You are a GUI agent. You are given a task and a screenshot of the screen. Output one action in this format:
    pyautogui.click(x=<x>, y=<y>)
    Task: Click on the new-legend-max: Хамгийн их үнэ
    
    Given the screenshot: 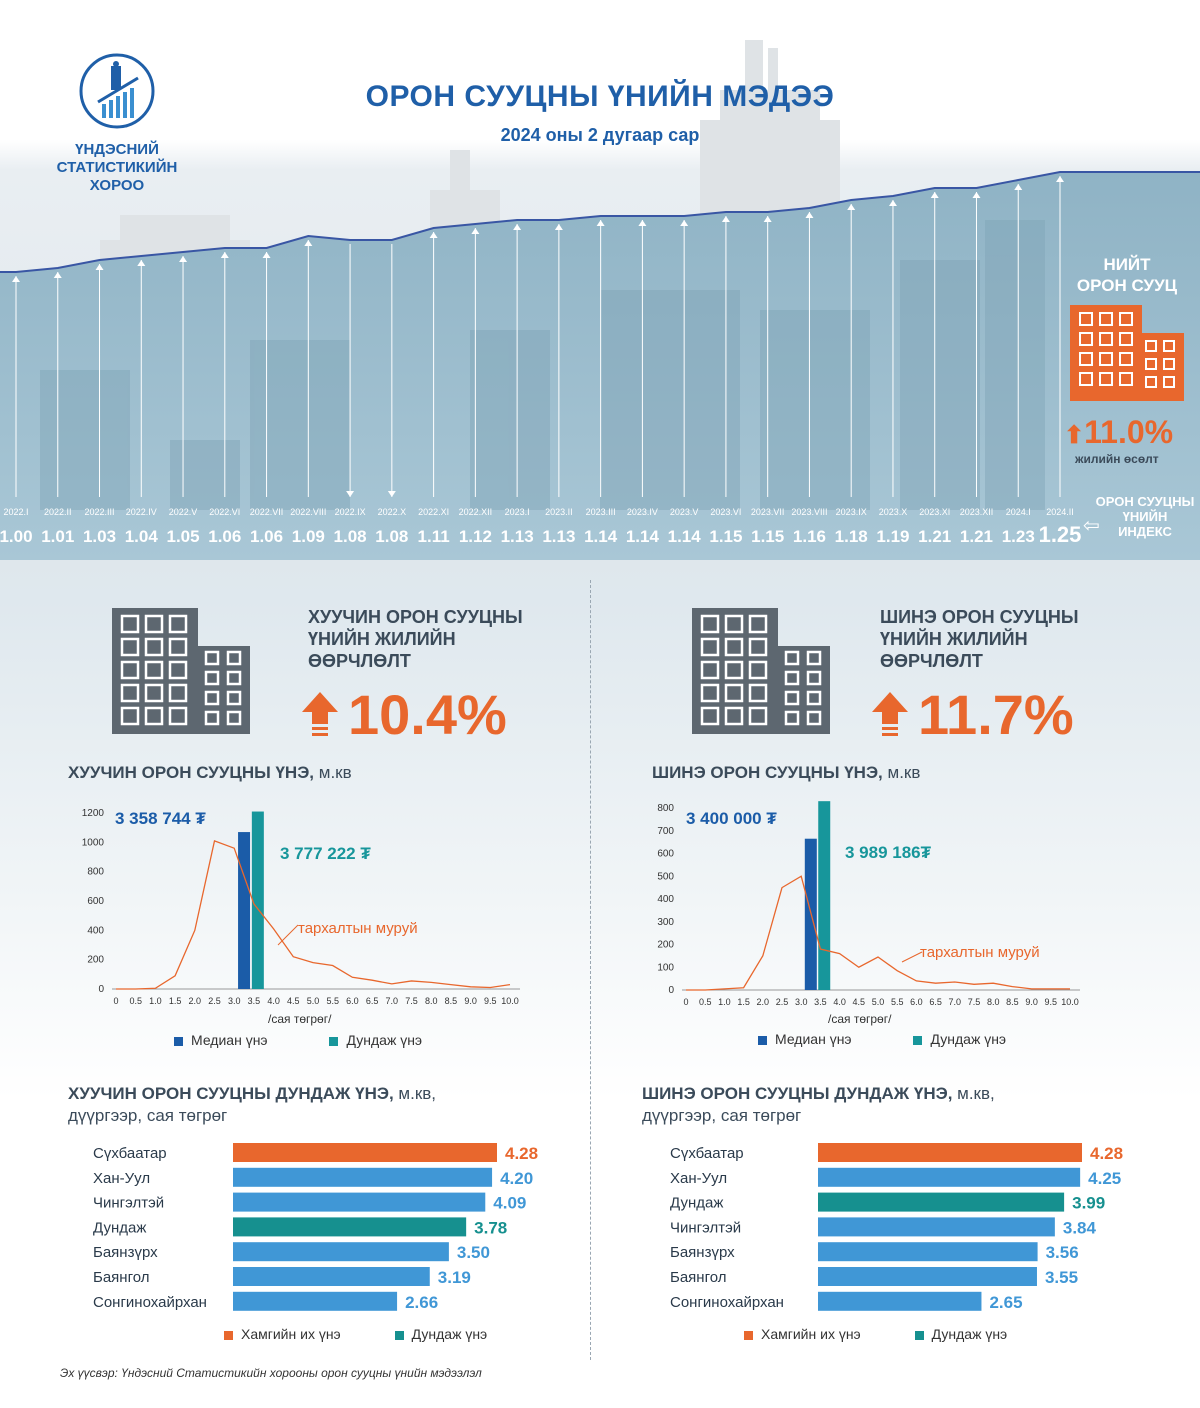 What is the action you would take?
    pyautogui.click(x=811, y=1334)
    